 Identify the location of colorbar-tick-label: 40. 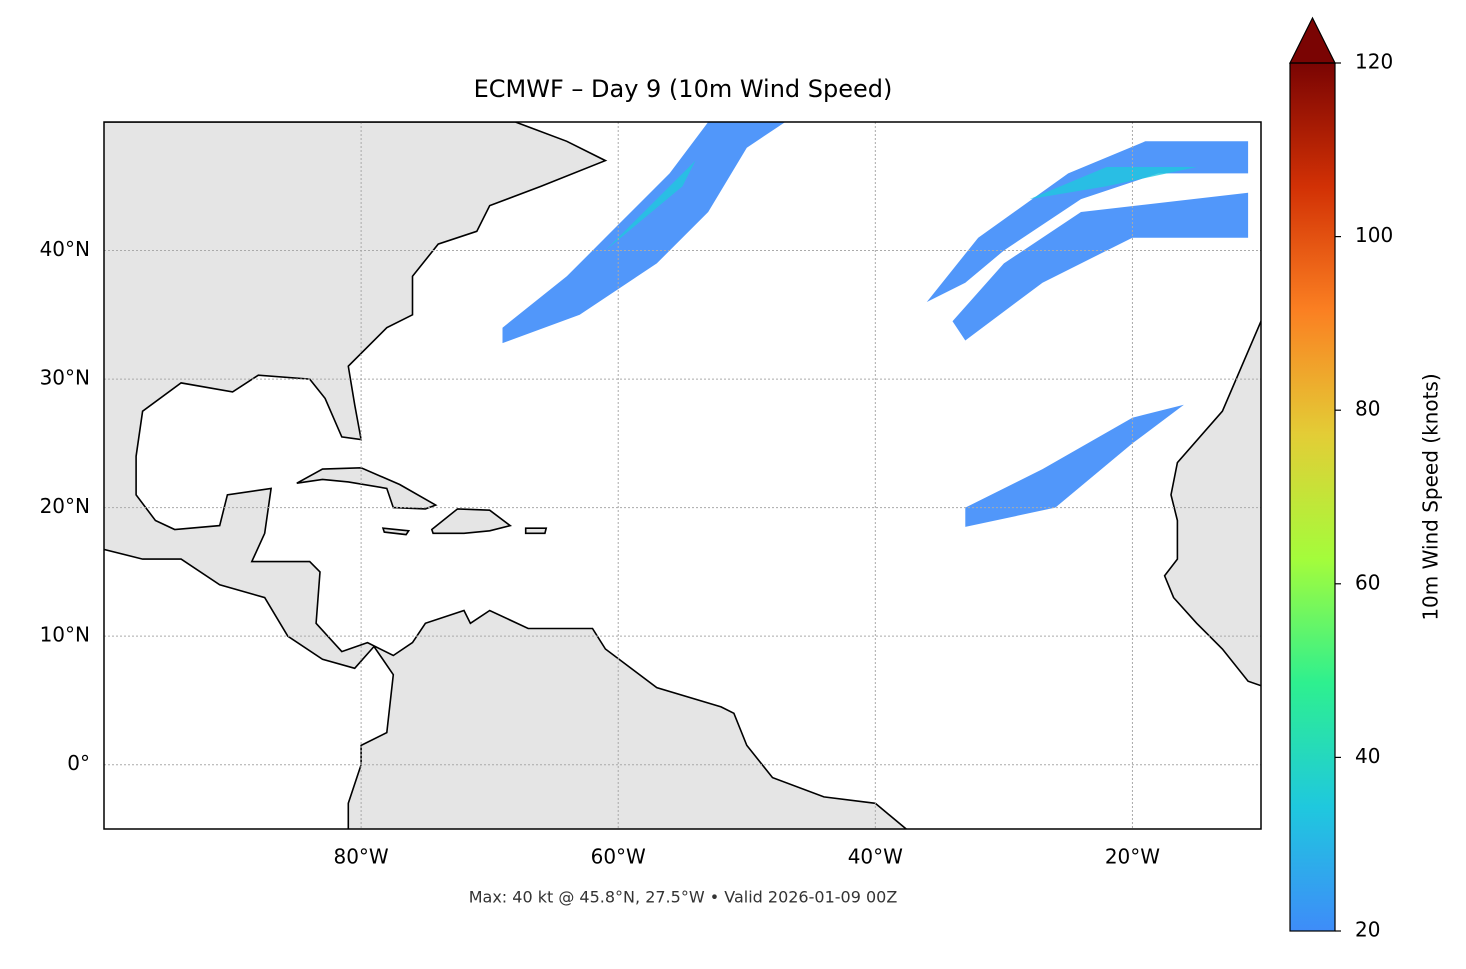
(1367, 756).